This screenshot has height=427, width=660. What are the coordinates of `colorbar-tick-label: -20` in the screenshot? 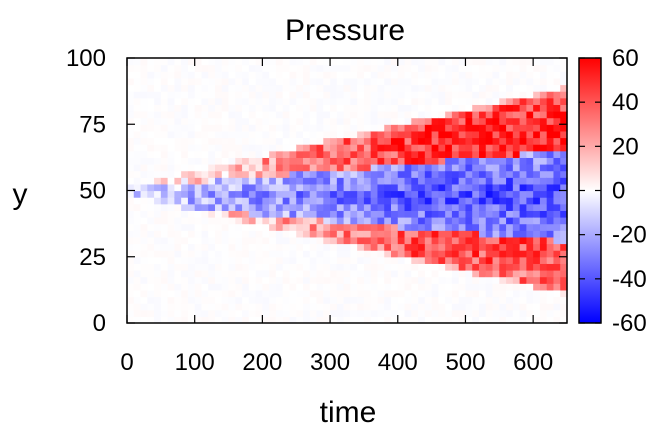 It's located at (629, 235).